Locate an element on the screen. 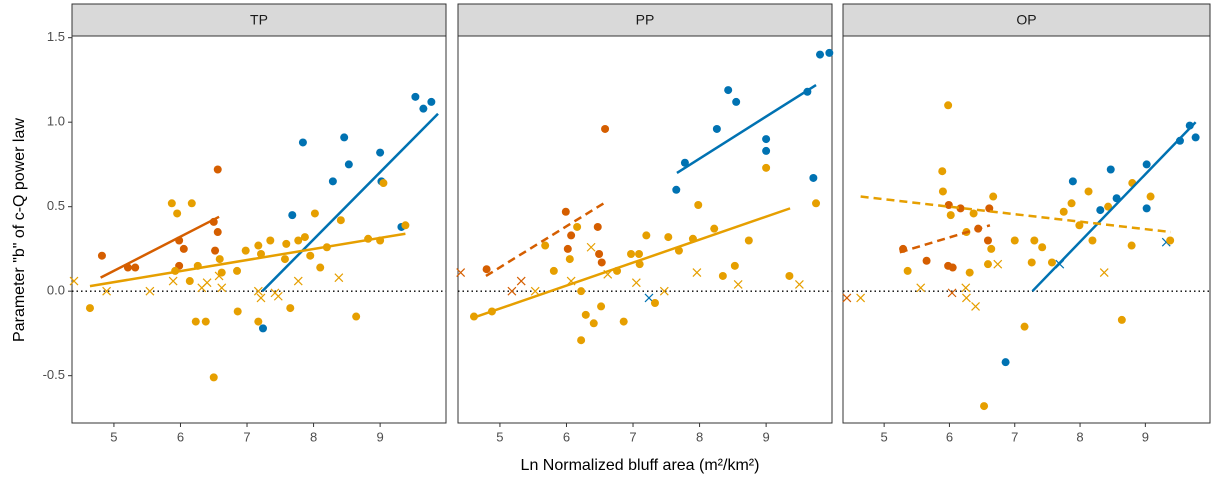 This screenshot has height=480, width=1212. strip-title: TP is located at coordinates (259, 20).